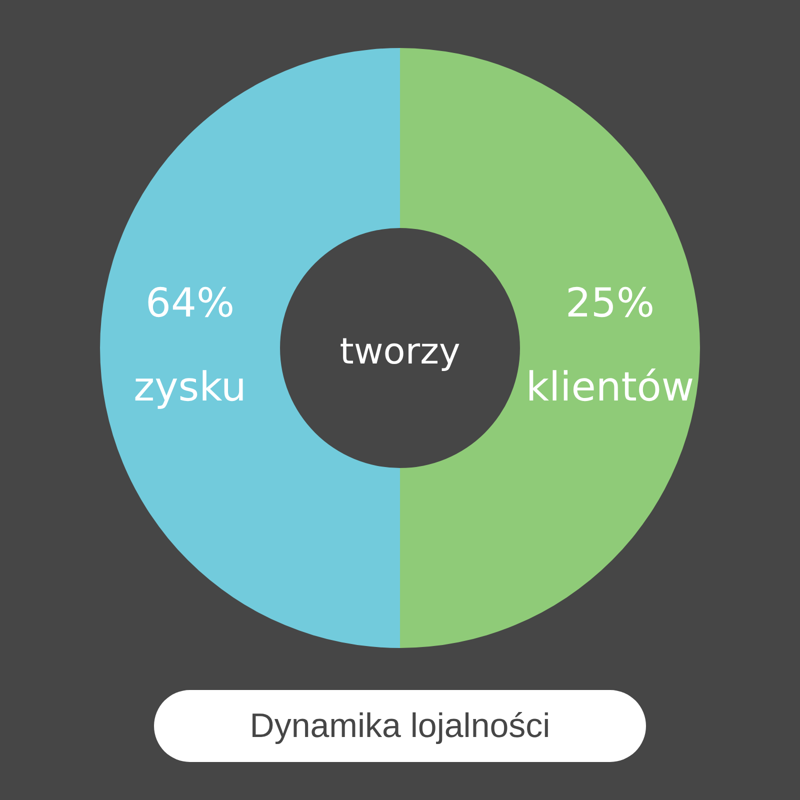 The image size is (800, 800). What do you see at coordinates (610, 345) in the screenshot?
I see `slice-label: 25% klientów` at bounding box center [610, 345].